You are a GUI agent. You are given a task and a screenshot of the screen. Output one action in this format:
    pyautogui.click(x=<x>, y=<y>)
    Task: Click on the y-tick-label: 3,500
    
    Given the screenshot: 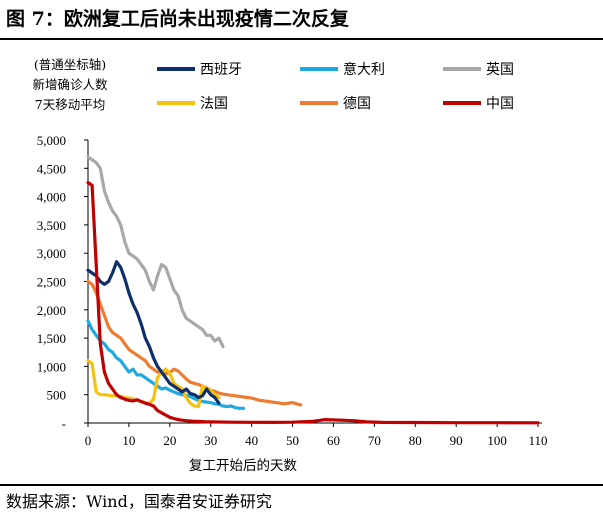 What is the action you would take?
    pyautogui.click(x=51, y=225)
    